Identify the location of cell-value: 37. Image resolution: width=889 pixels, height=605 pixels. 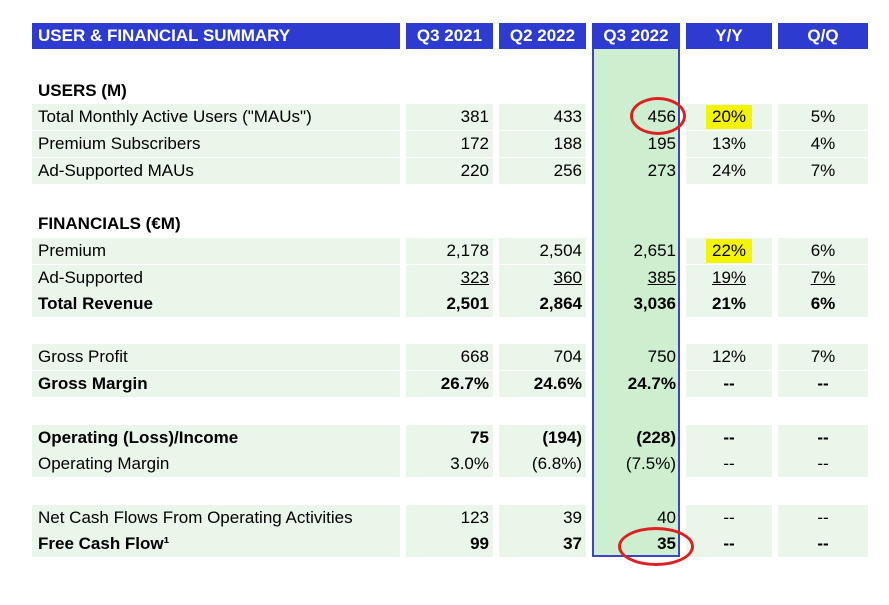
(542, 544).